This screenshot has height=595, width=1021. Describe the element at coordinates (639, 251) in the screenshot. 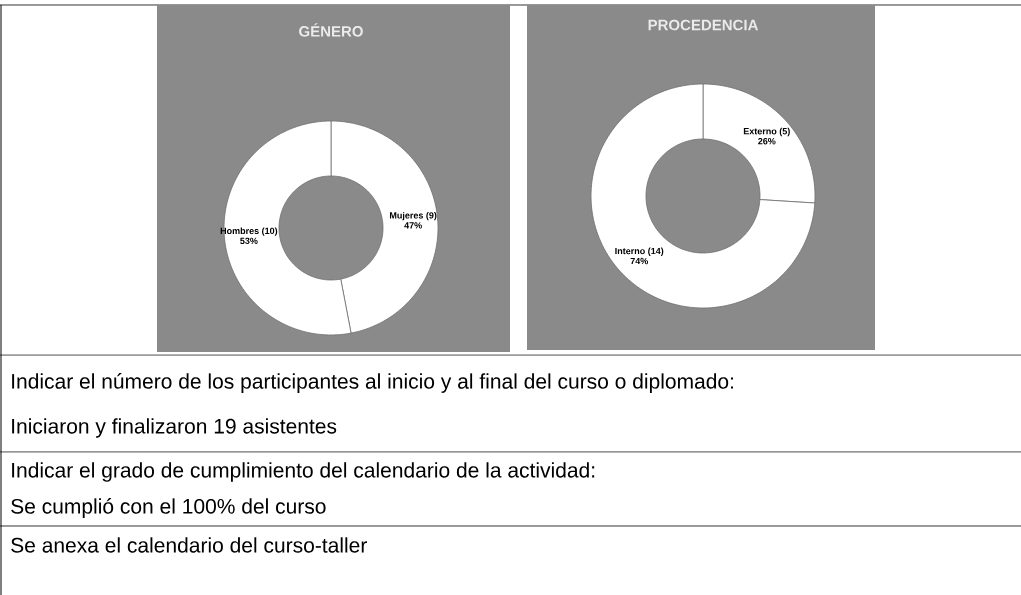

I see `slice-label: Interno (14)` at that location.